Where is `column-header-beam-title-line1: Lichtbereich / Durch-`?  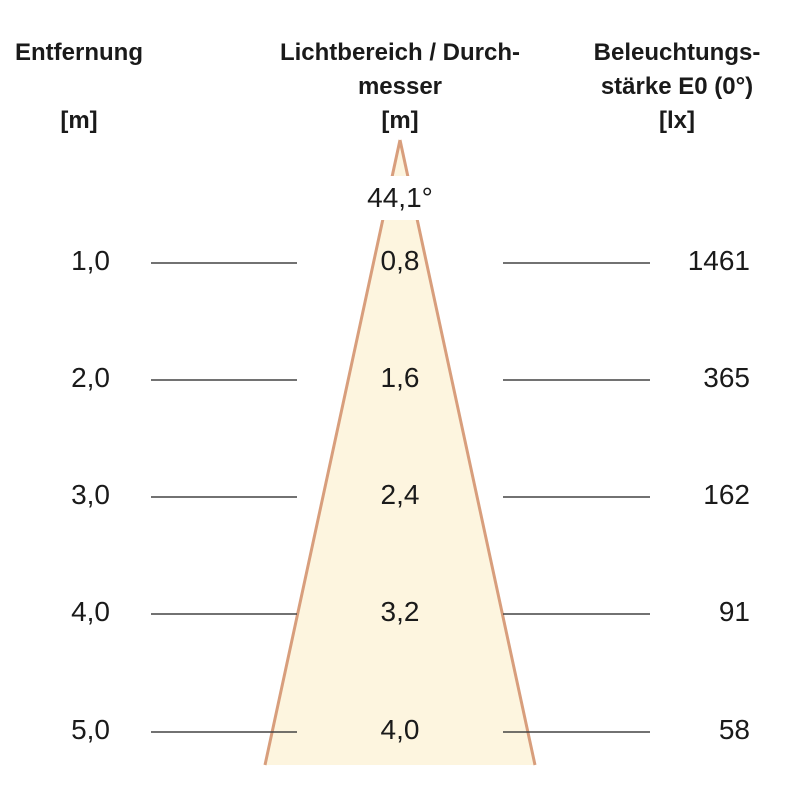 column-header-beam-title-line1: Lichtbereich / Durch- is located at coordinates (400, 52).